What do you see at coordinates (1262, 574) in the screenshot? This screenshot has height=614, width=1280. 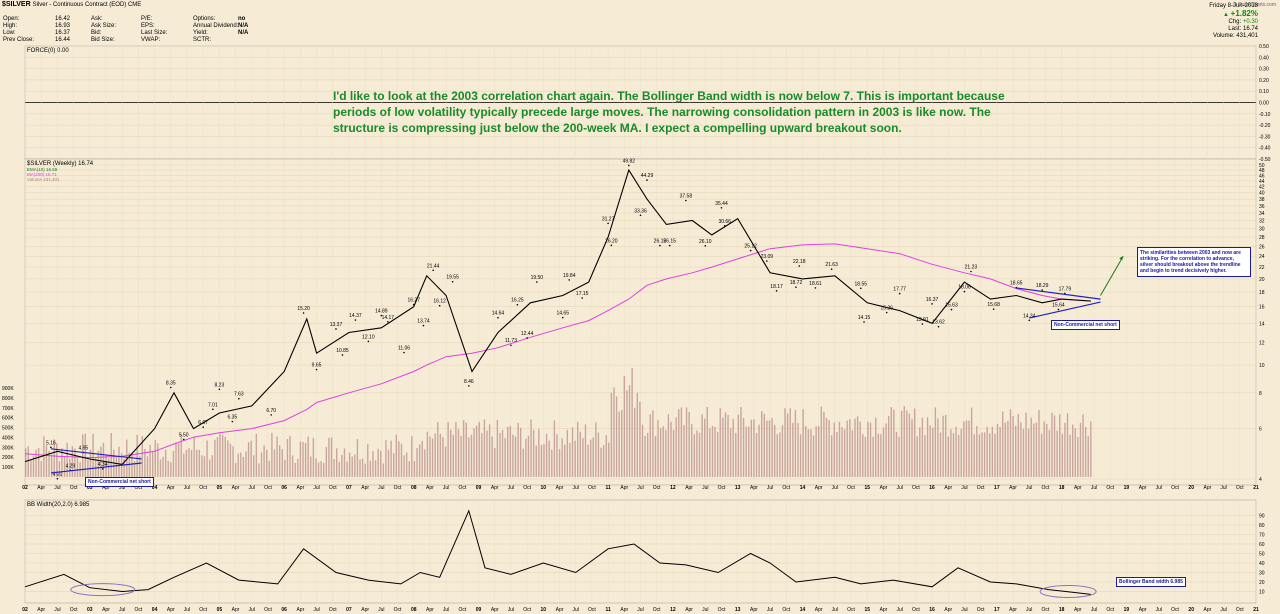 I see `bb-tick-label: 30` at bounding box center [1262, 574].